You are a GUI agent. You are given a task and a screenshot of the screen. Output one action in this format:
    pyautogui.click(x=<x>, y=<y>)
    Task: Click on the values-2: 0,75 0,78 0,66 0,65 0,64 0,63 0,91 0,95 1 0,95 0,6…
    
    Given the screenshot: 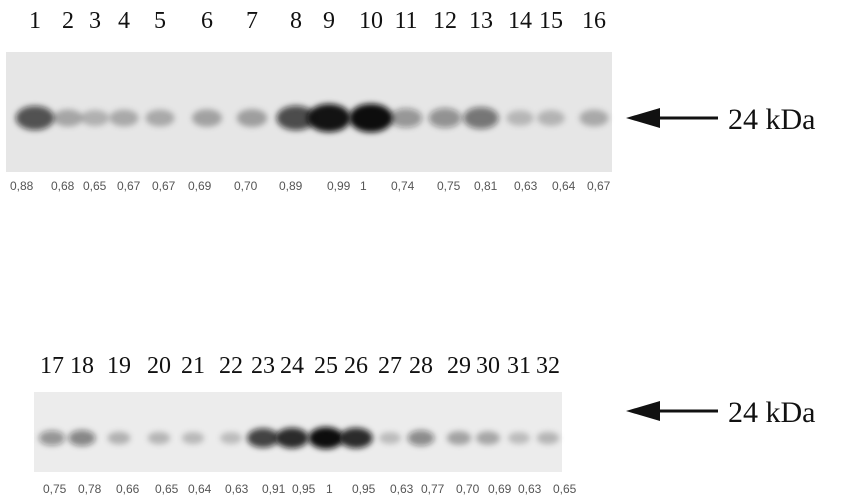 What is the action you would take?
    pyautogui.click(x=310, y=489)
    